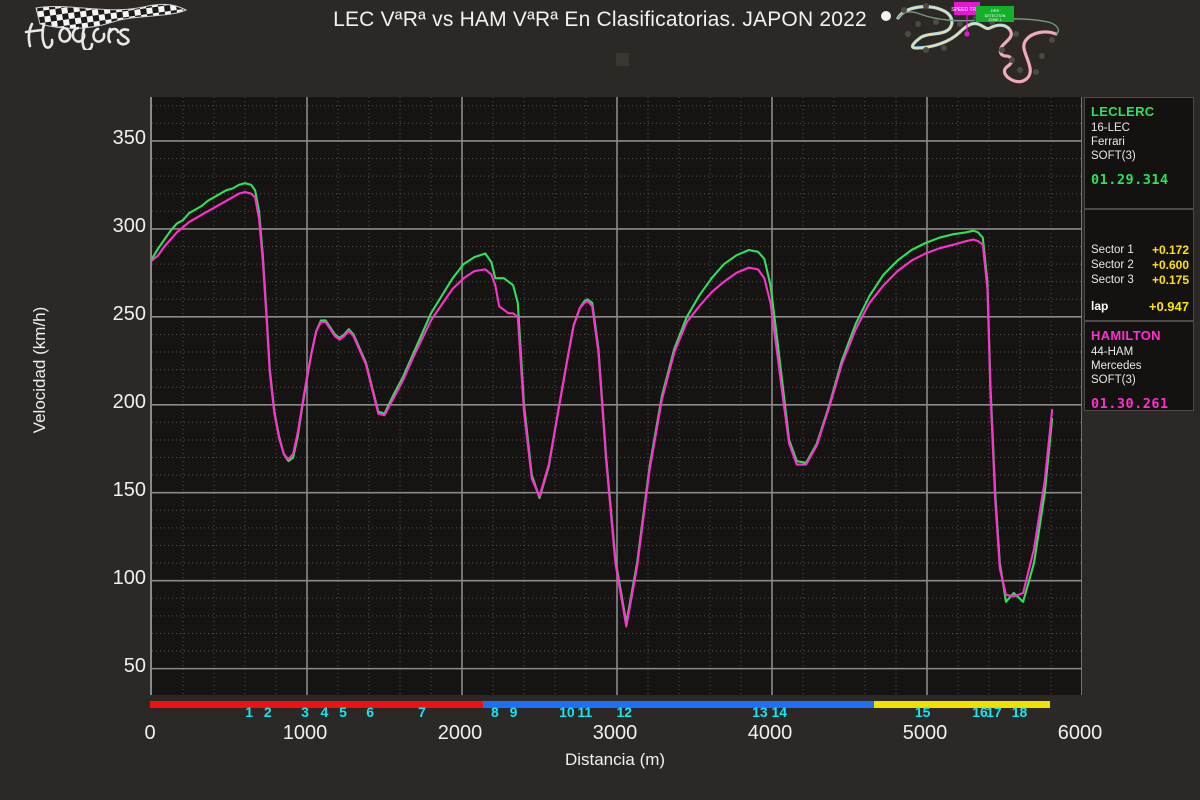 The height and width of the screenshot is (800, 1200). What do you see at coordinates (622, 59) in the screenshot?
I see `center-marker` at bounding box center [622, 59].